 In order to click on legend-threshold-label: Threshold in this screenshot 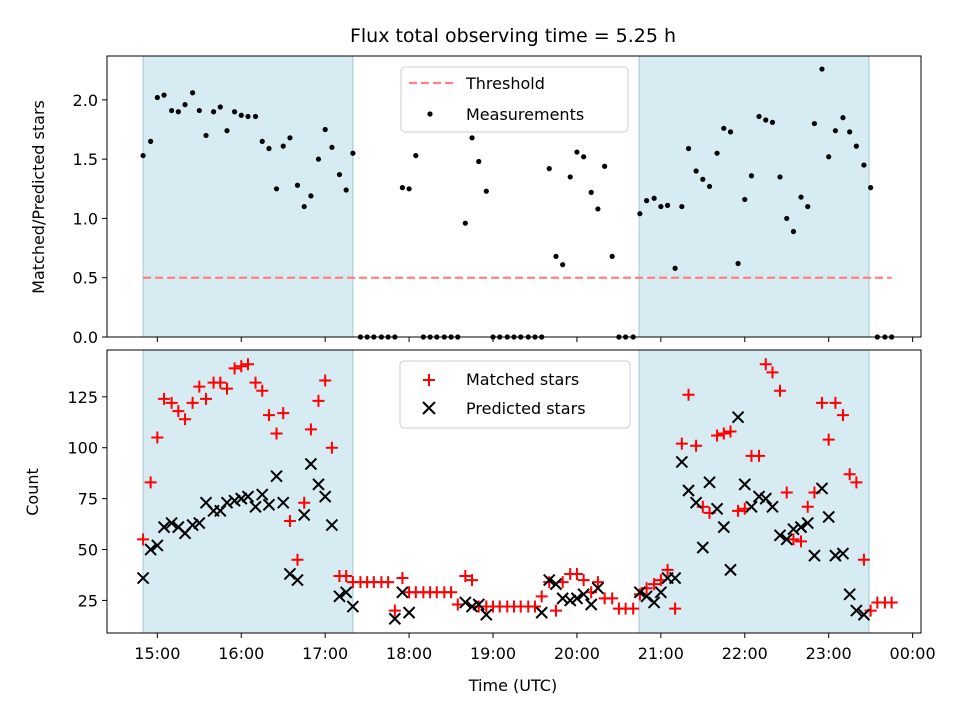, I will do `click(505, 83)`.